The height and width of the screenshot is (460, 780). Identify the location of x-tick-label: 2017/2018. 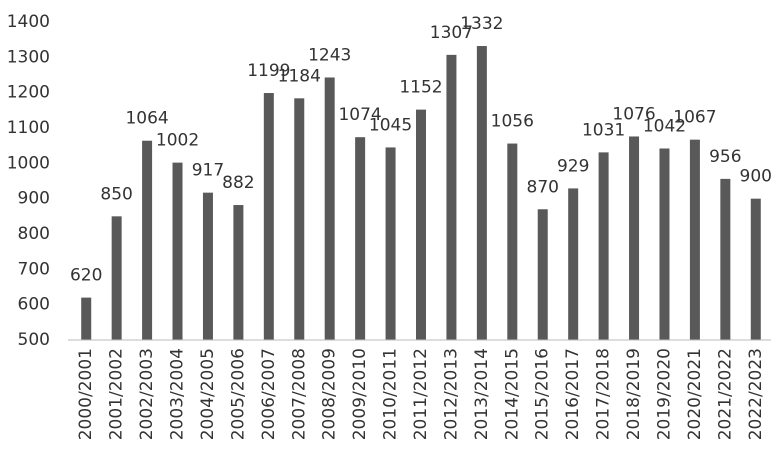
(604, 394).